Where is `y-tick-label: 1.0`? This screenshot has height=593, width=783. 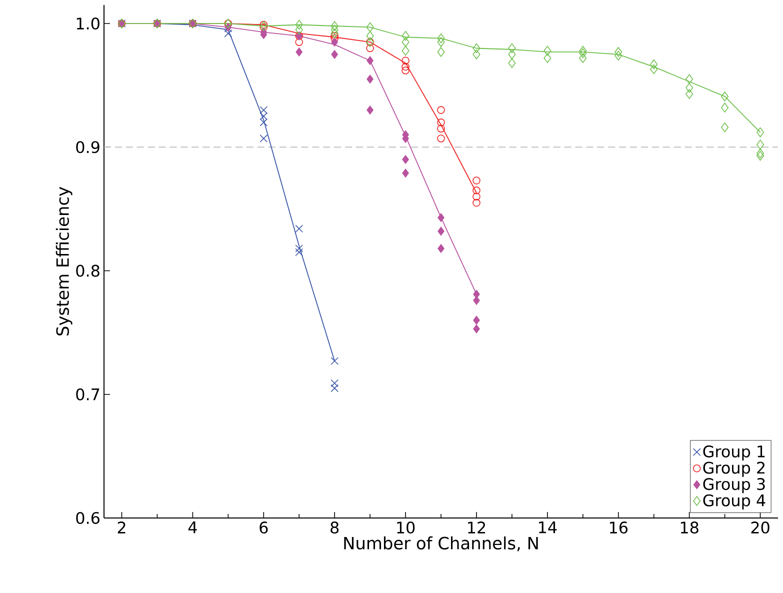 y-tick-label: 1.0 is located at coordinates (88, 24).